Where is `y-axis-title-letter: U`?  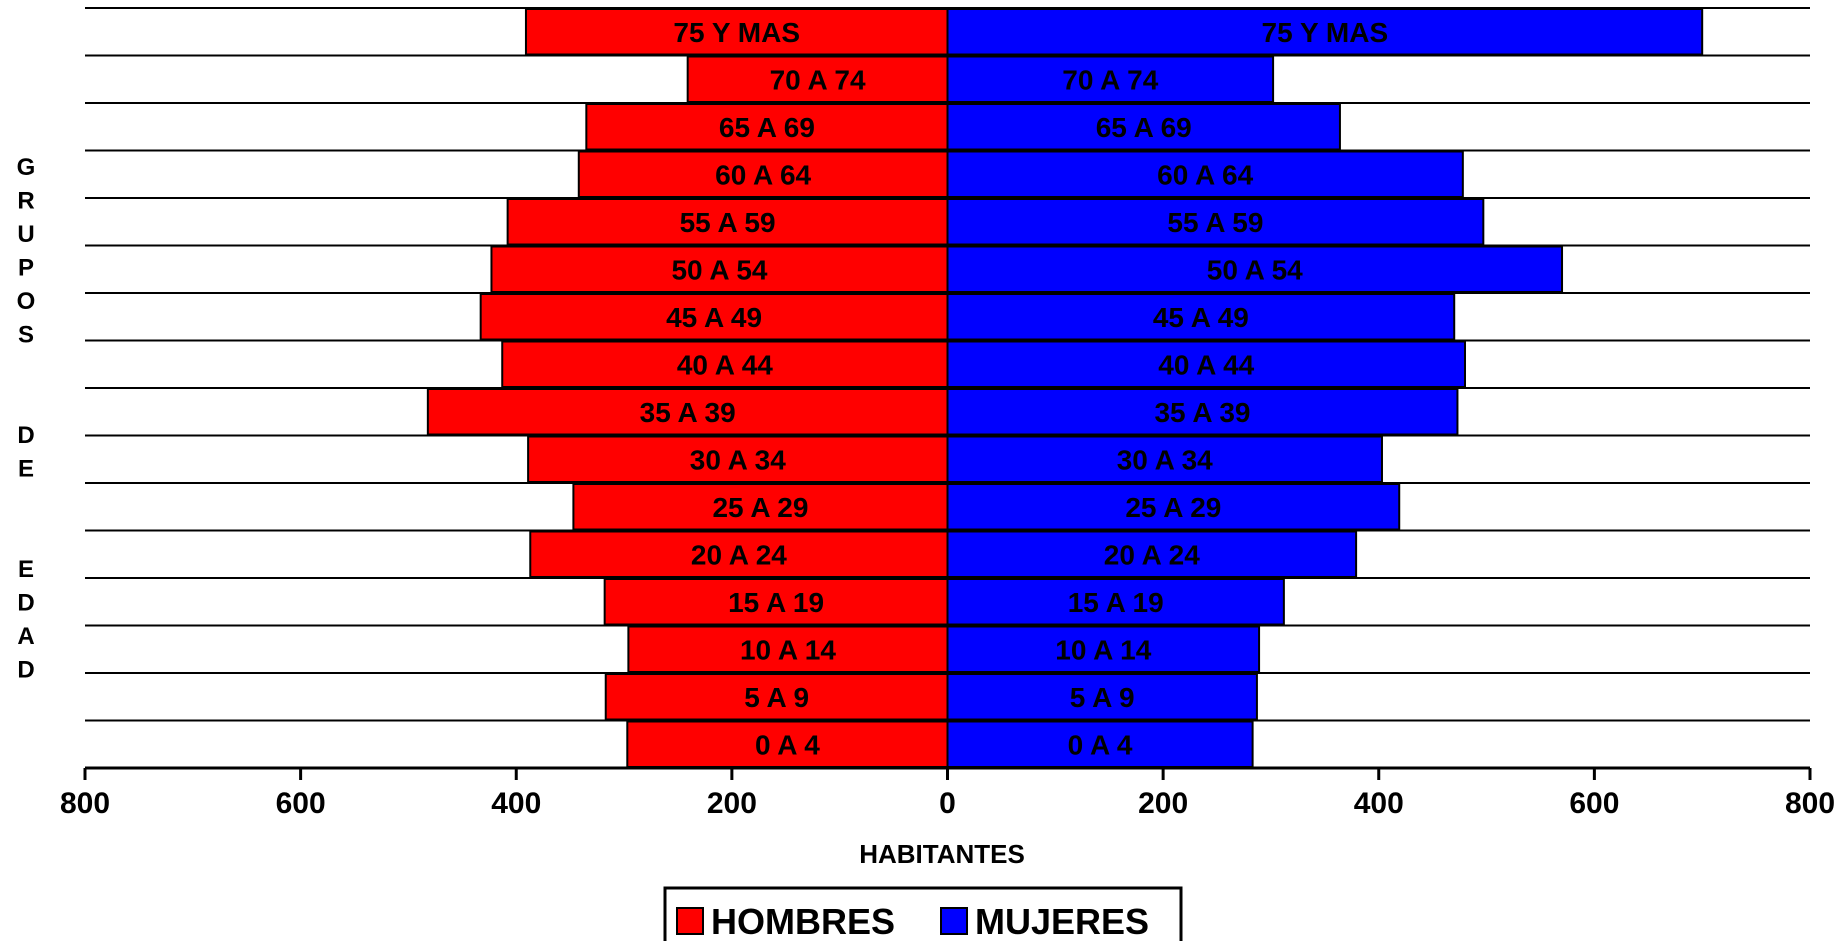
y-axis-title-letter: U is located at coordinates (25, 234).